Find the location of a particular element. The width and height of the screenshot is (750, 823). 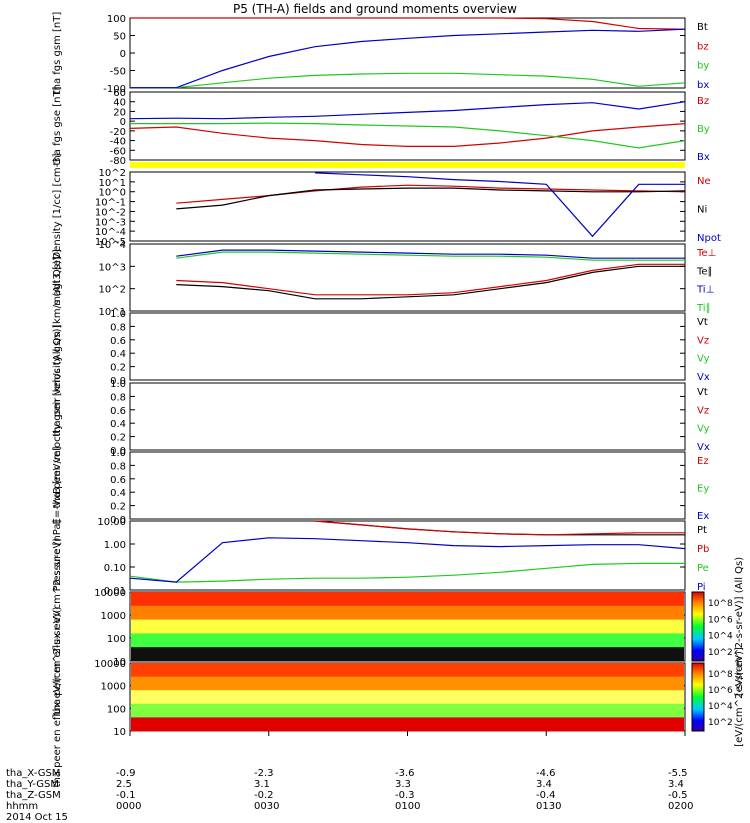

ytick-label: 10^3 is located at coordinates (112, 267).